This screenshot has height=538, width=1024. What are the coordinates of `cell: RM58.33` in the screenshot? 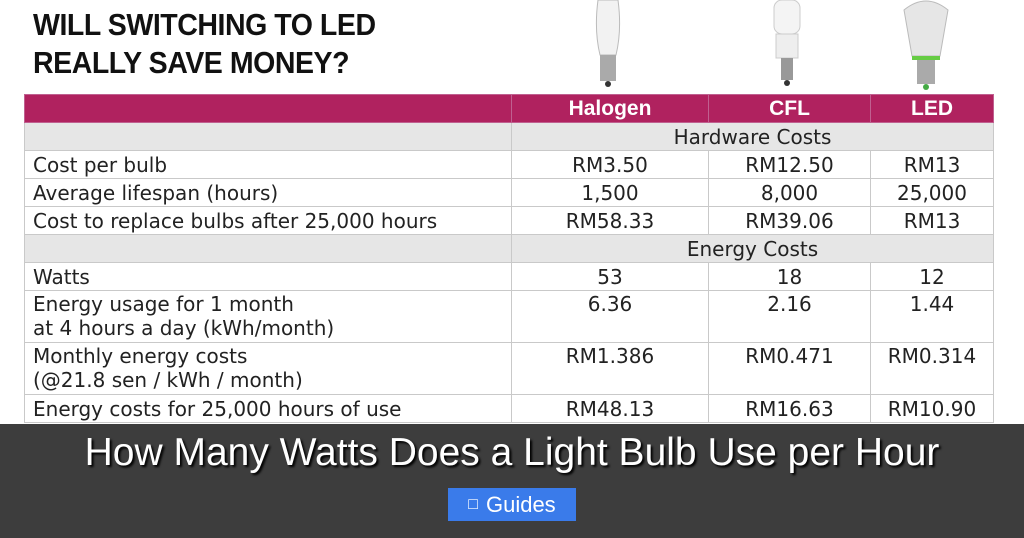 It's located at (610, 220).